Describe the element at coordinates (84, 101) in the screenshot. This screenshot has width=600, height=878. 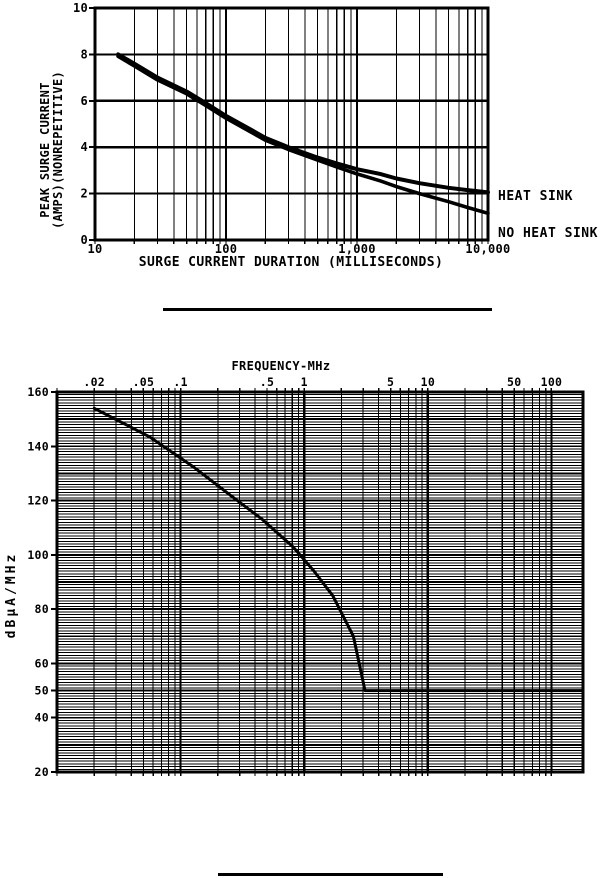
I see `y-tick-label: 6` at that location.